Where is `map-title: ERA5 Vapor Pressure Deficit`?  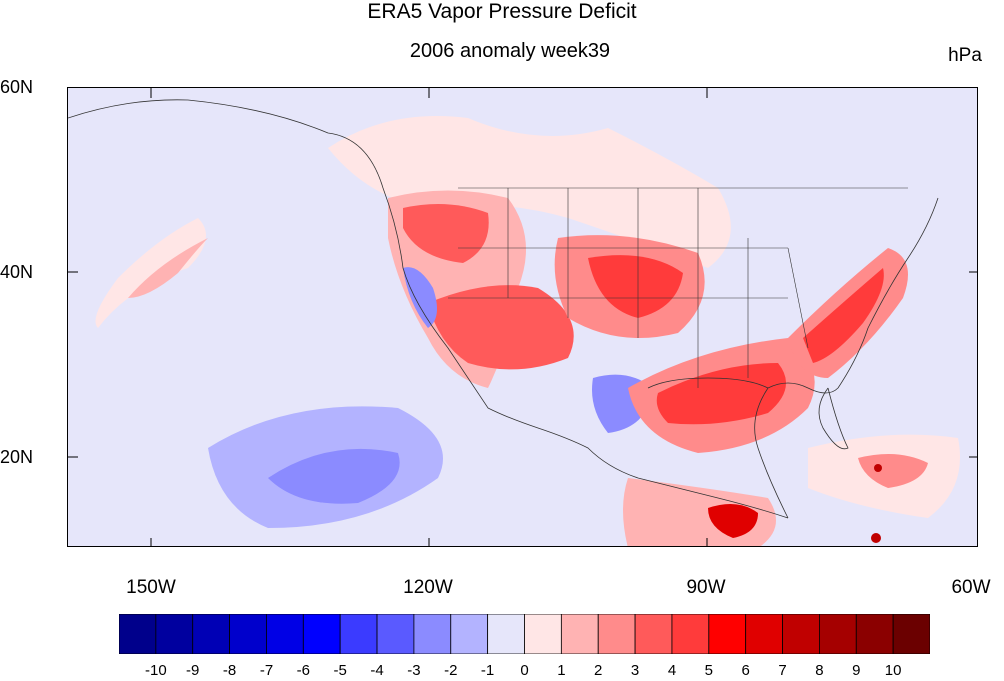
map-title: ERA5 Vapor Pressure Deficit is located at coordinates (502, 11).